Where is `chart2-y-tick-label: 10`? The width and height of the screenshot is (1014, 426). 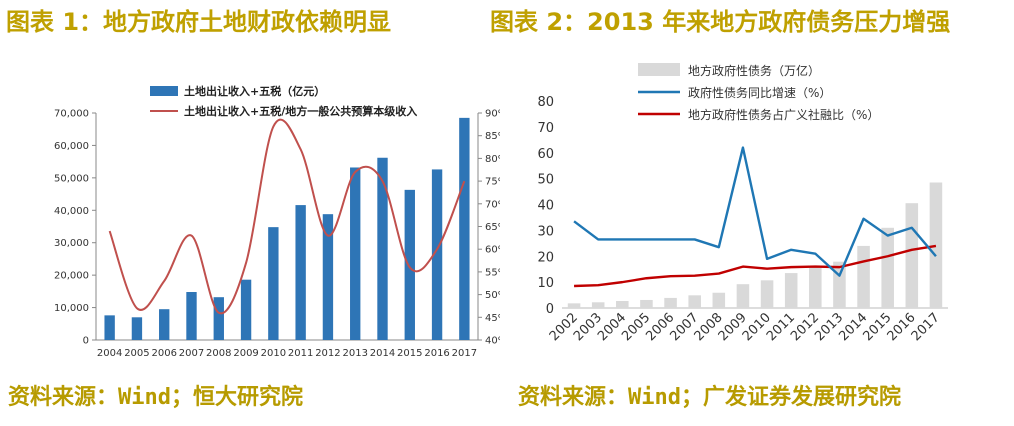 chart2-y-tick-label: 10 is located at coordinates (545, 283).